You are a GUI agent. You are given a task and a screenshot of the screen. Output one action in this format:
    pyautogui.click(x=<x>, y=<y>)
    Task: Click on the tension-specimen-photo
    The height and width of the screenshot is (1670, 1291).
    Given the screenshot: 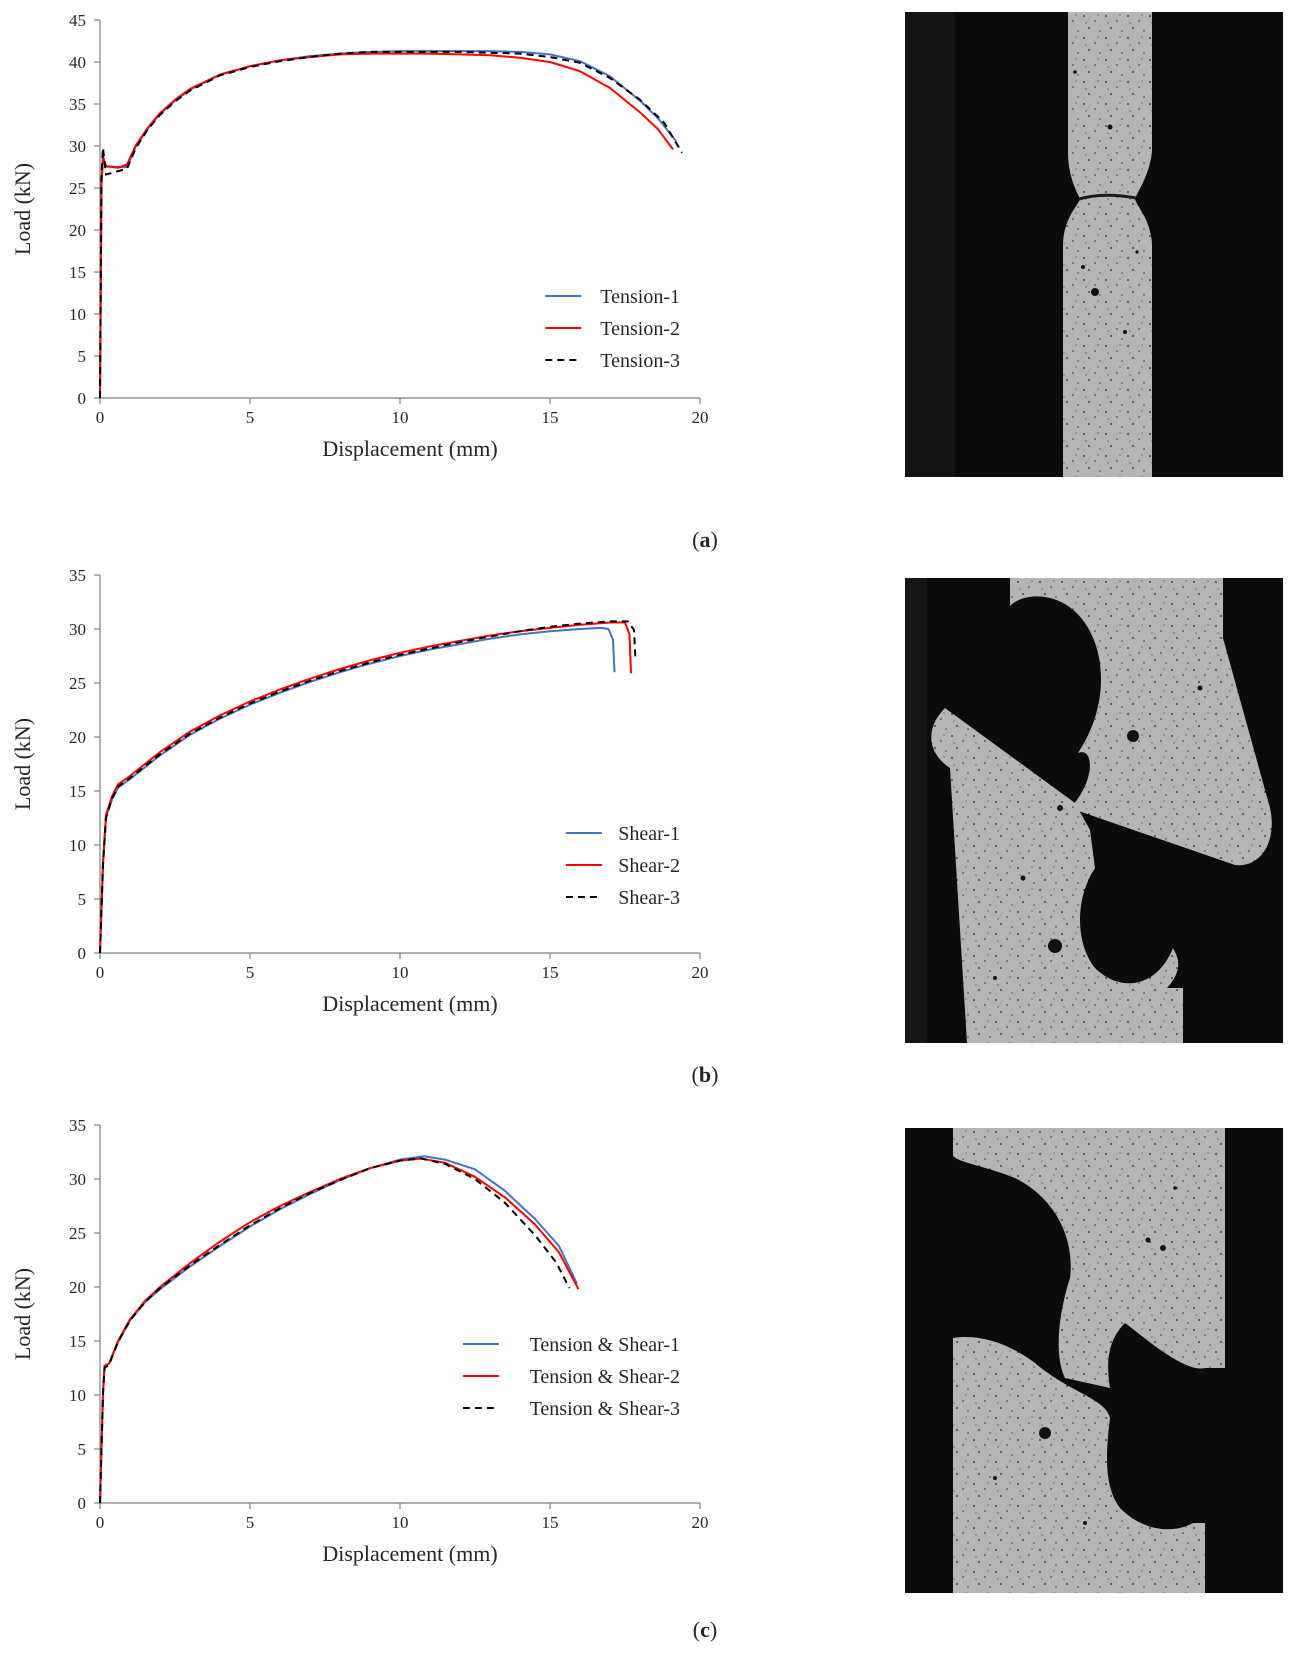 What is the action you would take?
    pyautogui.click(x=1094, y=244)
    